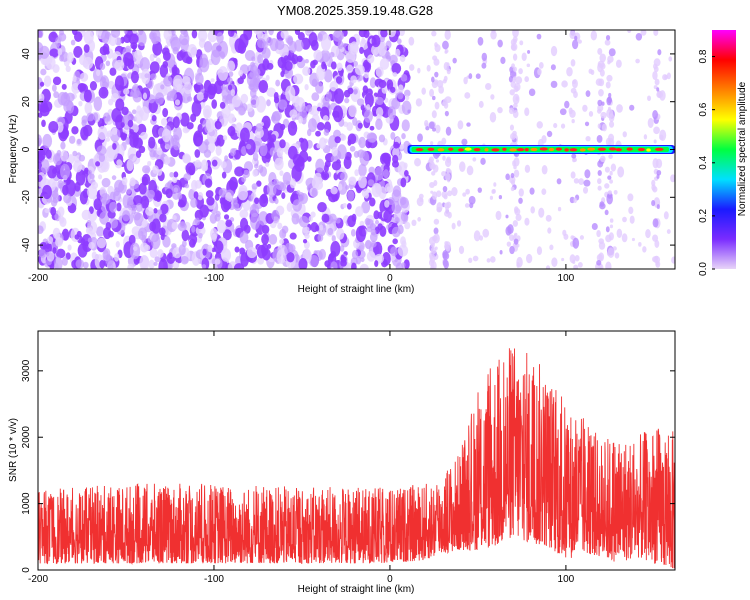 This screenshot has height=600, width=750. I want to click on colorbar-ticks: 0.0 0.2 0.4 0.6 0.8, so click(706, 162).